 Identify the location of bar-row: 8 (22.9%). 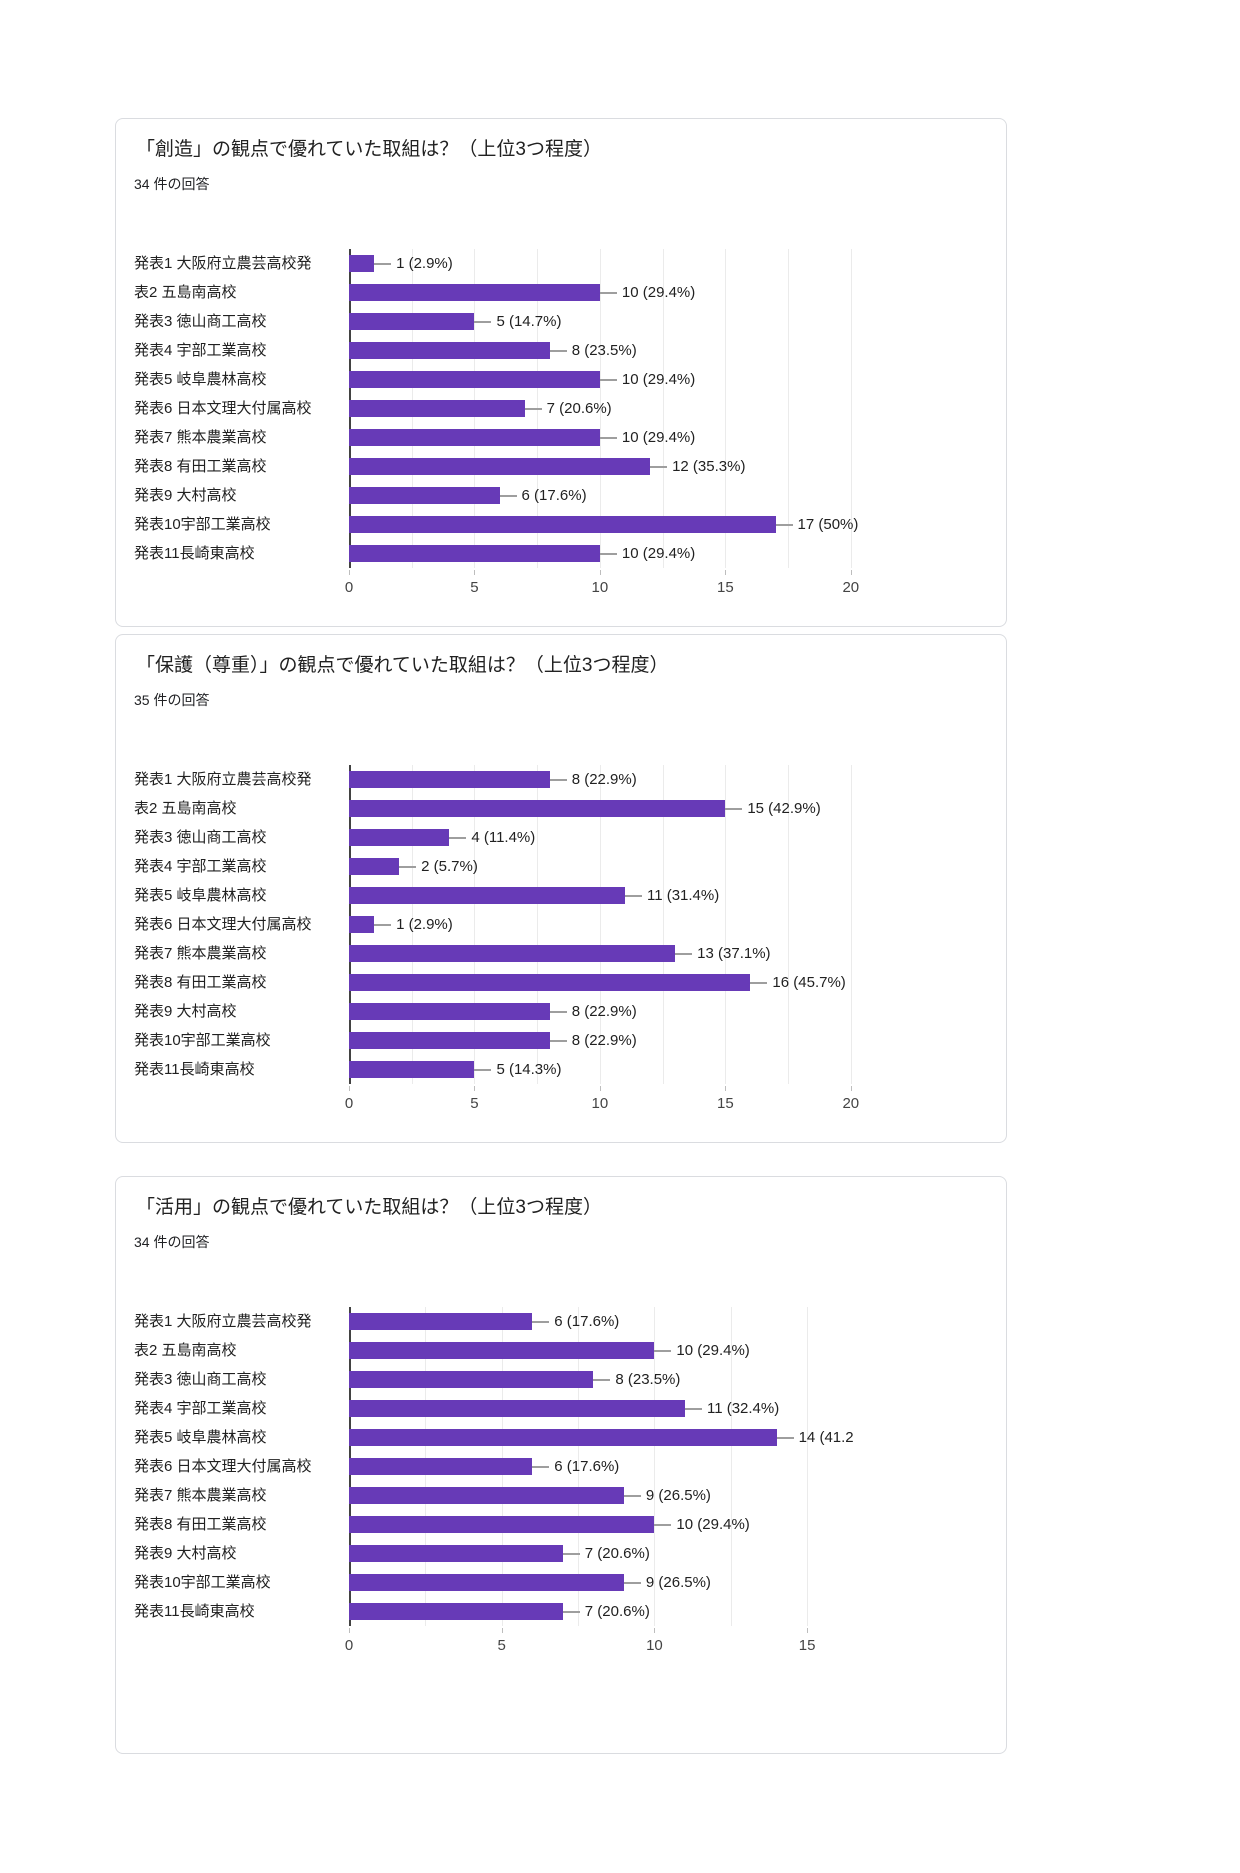
(630, 1011).